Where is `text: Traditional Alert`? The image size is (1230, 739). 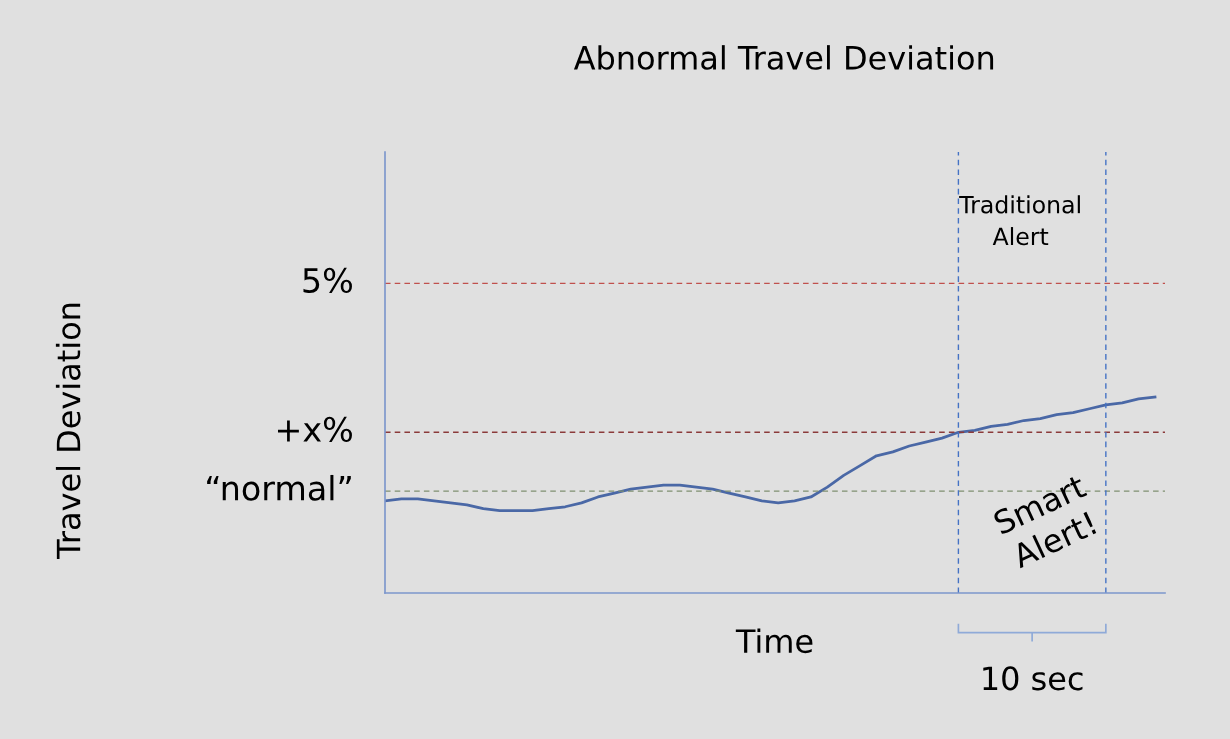
text: Traditional Alert is located at coordinates (1019, 220).